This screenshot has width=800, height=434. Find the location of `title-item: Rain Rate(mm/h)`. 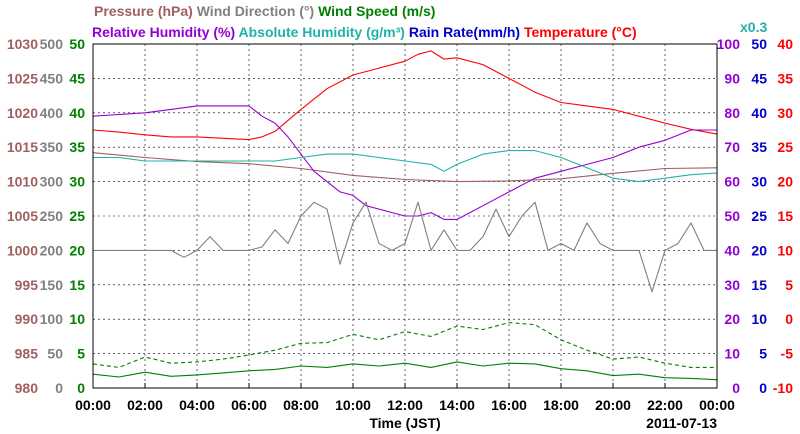

title-item: Rain Rate(mm/h) is located at coordinates (462, 32).